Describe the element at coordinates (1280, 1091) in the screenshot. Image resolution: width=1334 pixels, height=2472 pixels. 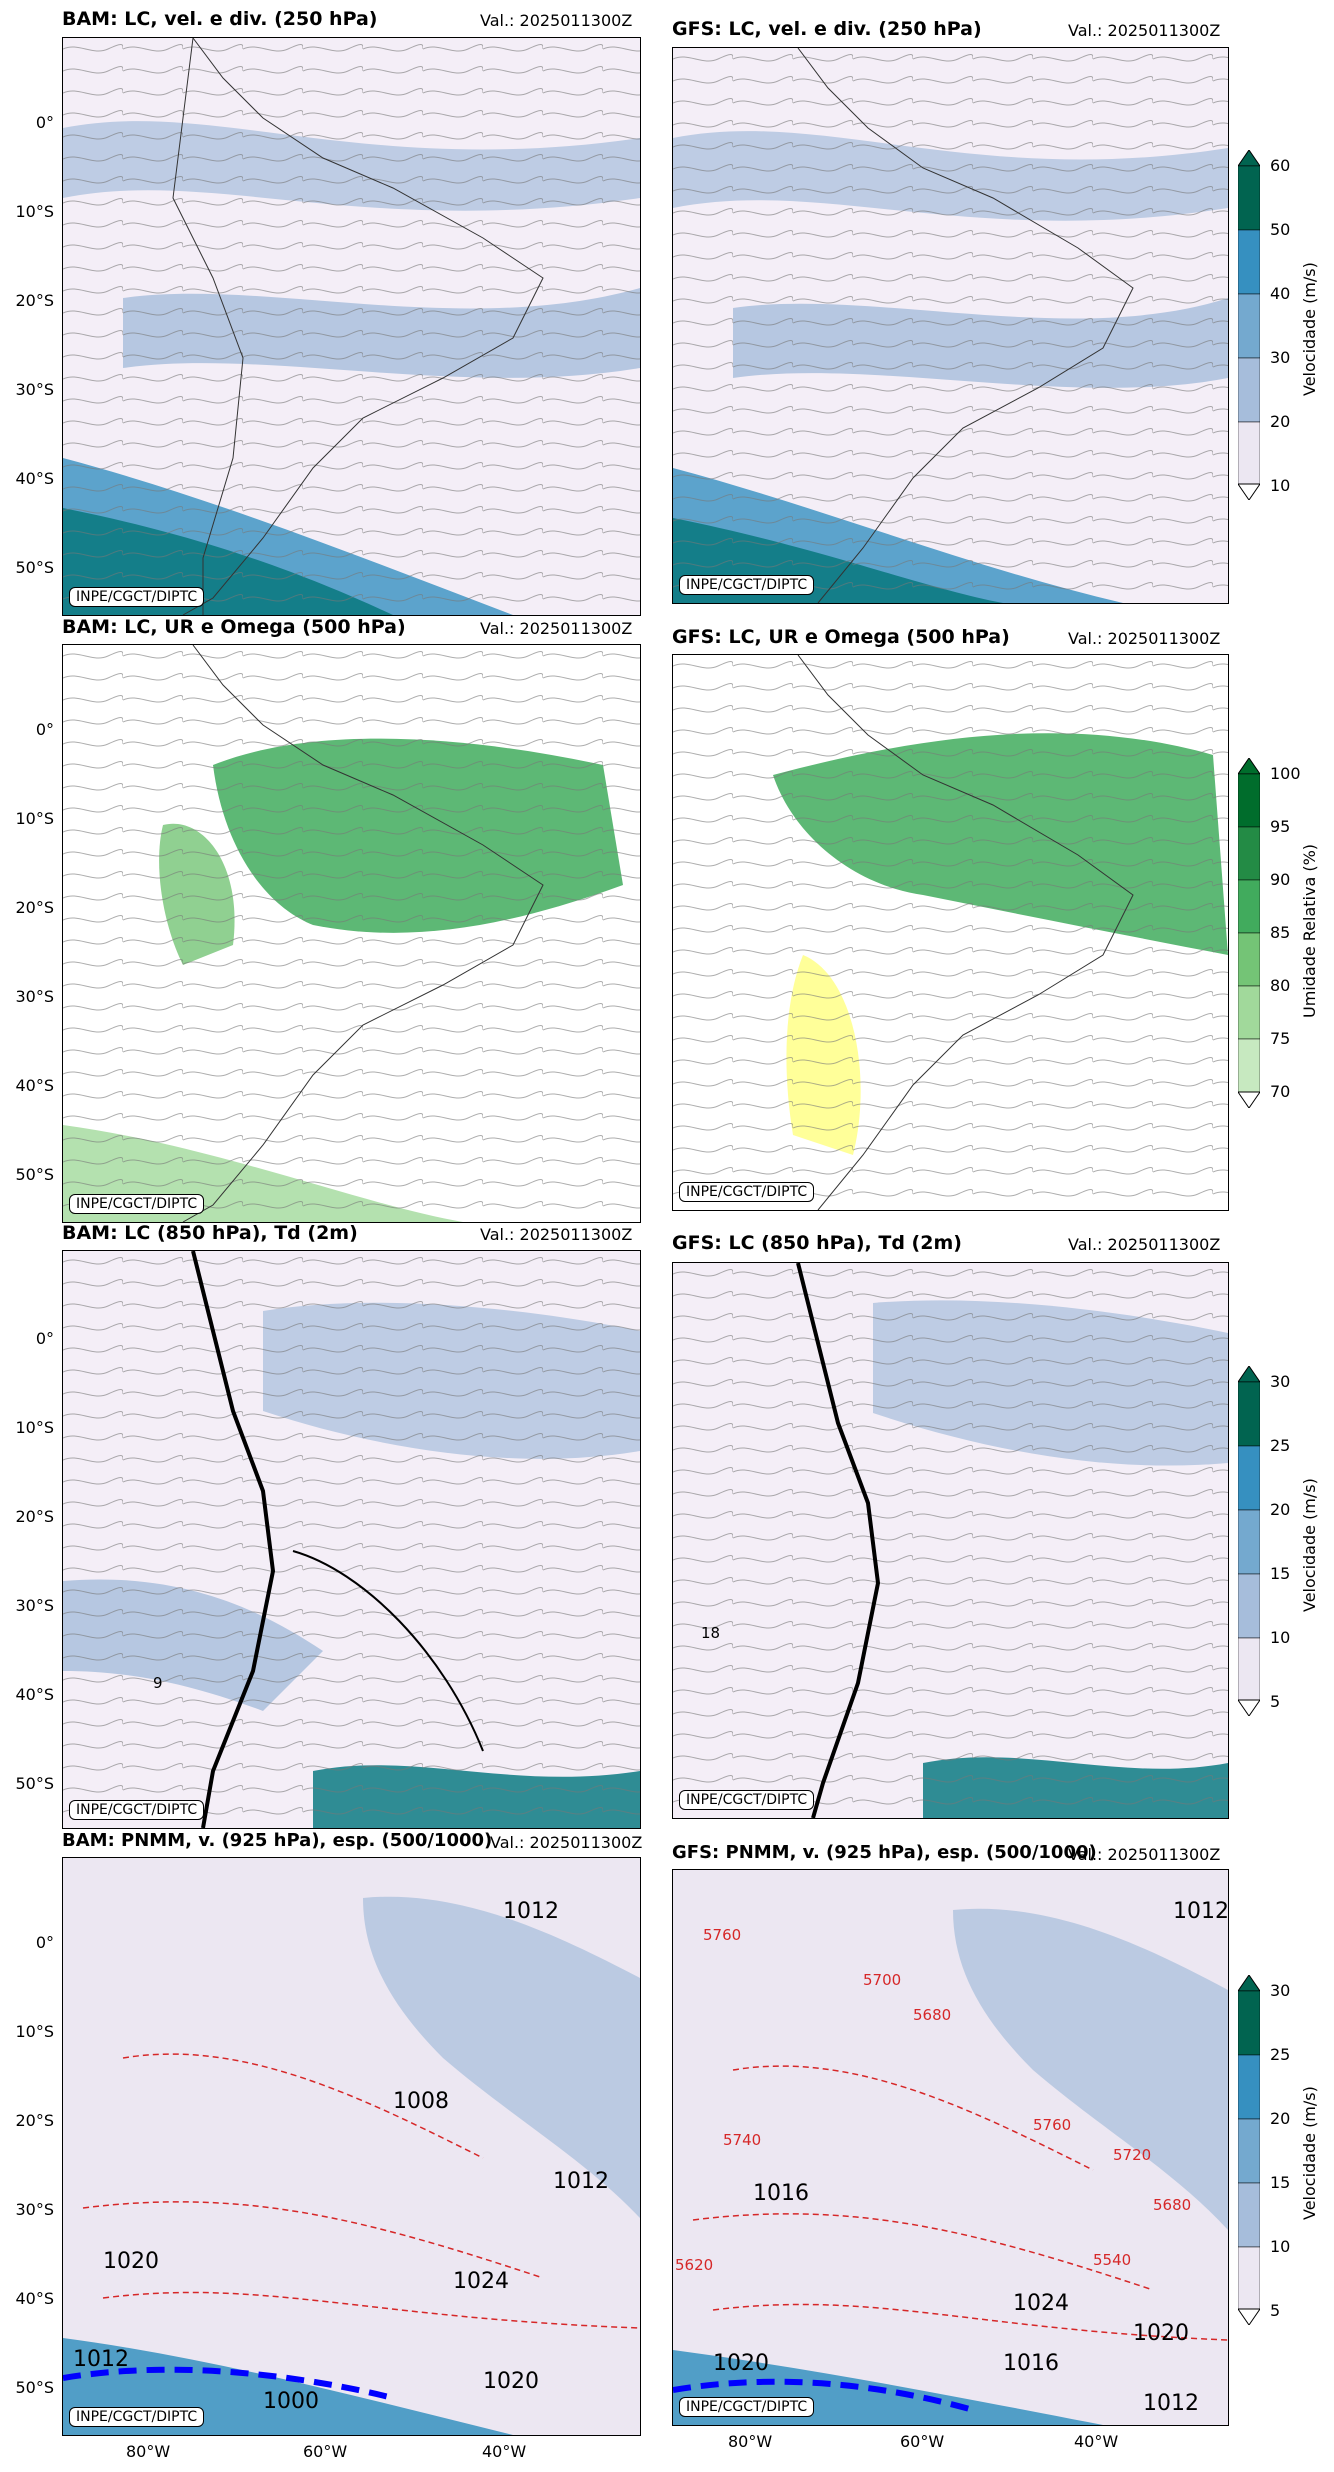
I see `colorbar-500-tick: 70` at that location.